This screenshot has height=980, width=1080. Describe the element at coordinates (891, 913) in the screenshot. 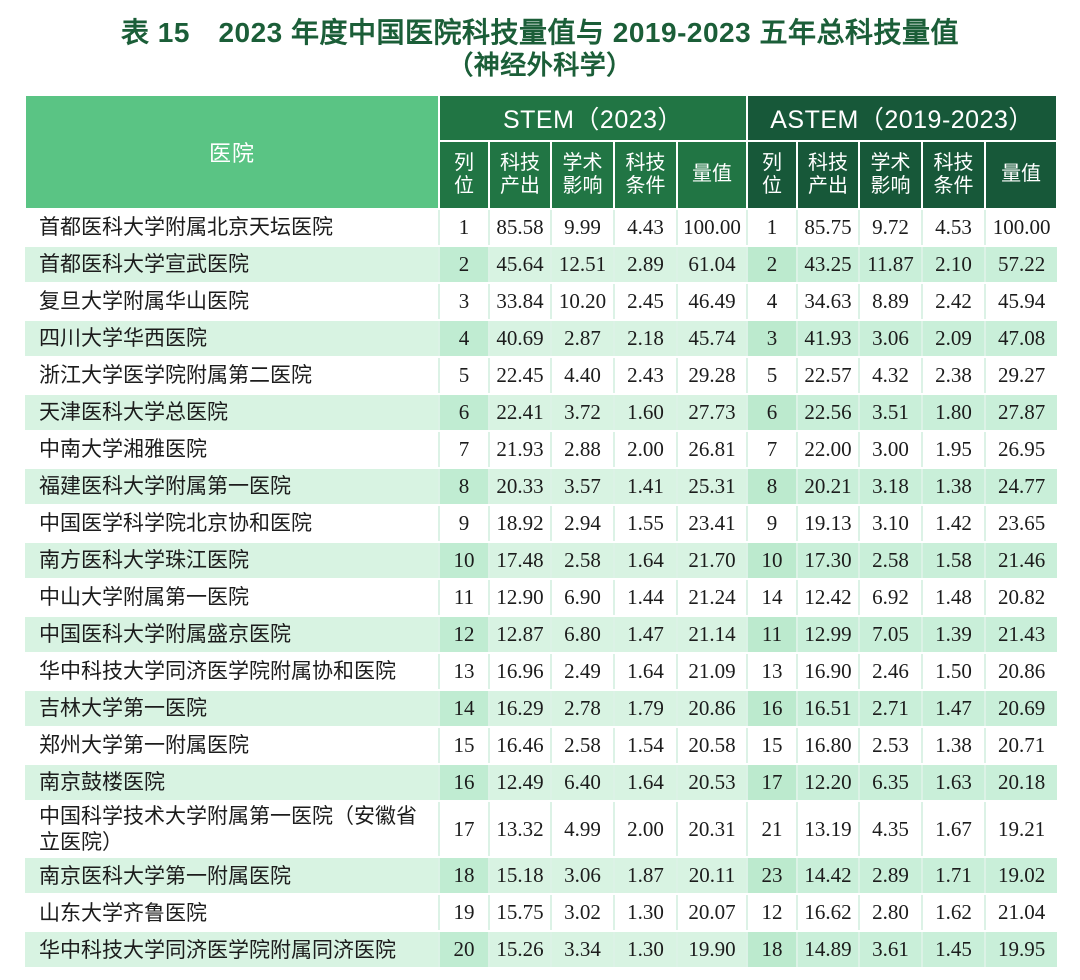

I see `astem-value-cell: 2.80` at that location.